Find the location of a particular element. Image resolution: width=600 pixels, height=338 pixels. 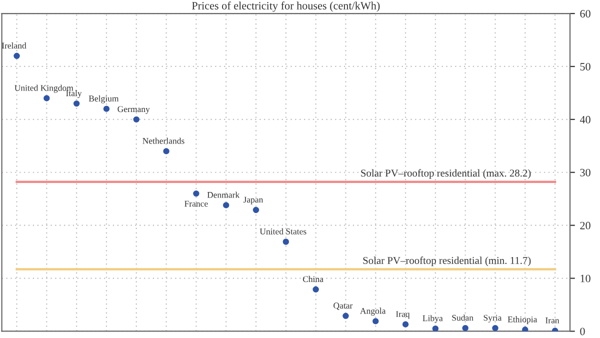

x-tick-label: Denmark is located at coordinates (223, 195).